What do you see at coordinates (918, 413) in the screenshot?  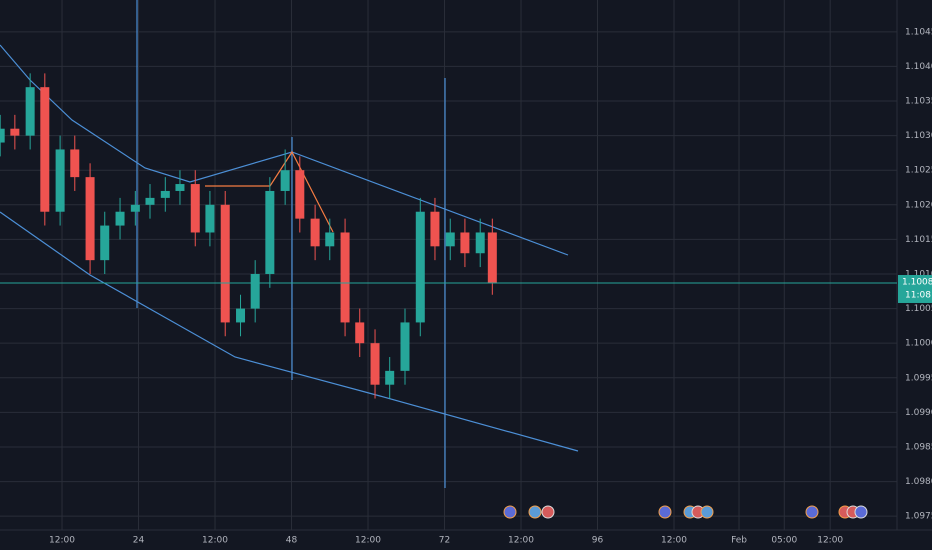 I see `y-tick-label: 1.09900` at bounding box center [918, 413].